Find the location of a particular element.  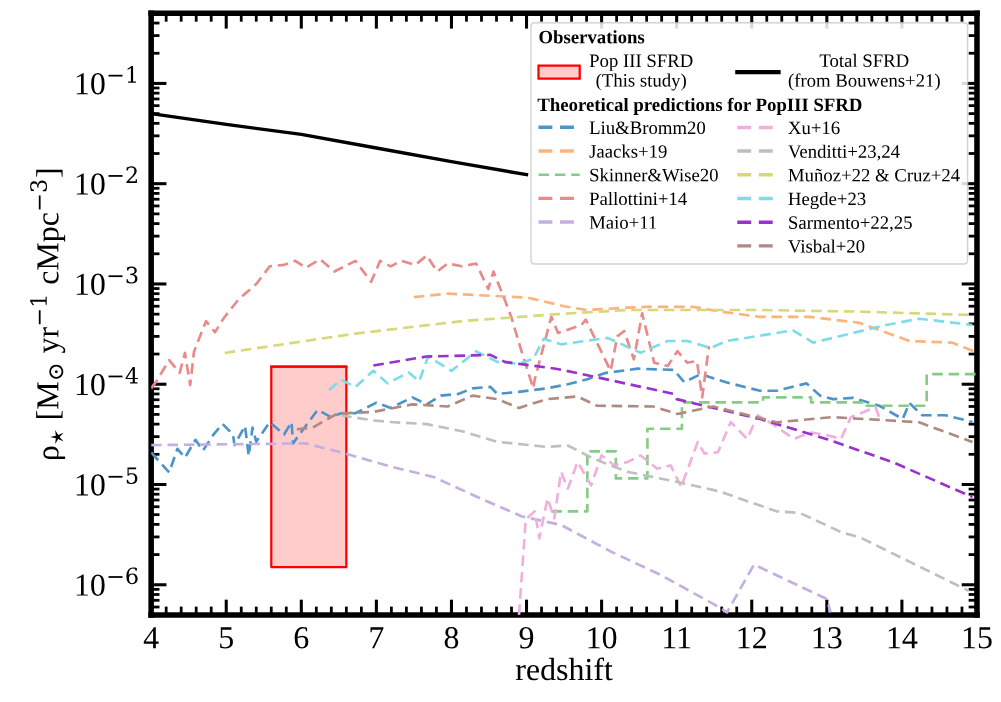

x-tick-label: 12 is located at coordinates (752, 638).